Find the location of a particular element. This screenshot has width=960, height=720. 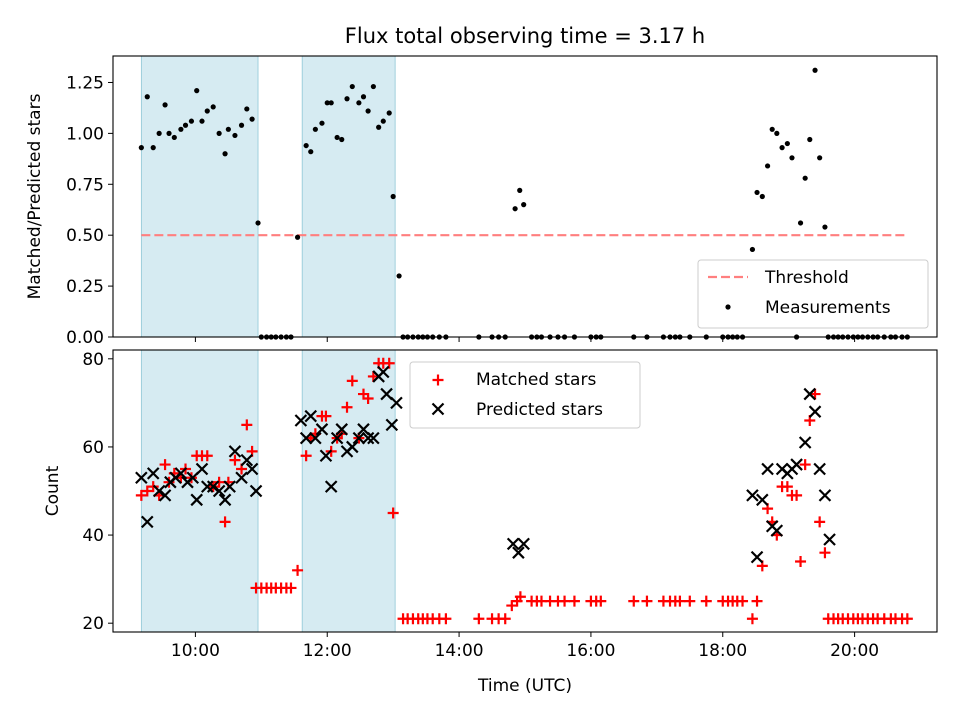

legend-plus-marker is located at coordinates (438, 380).